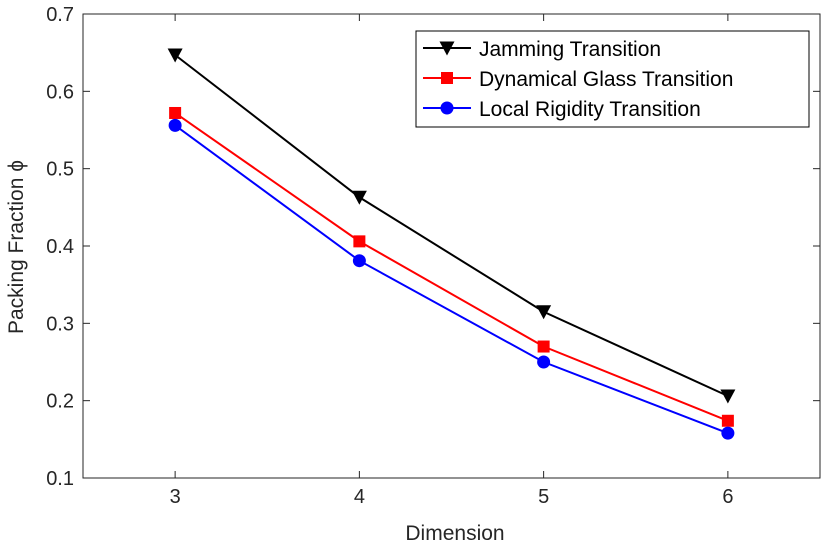 This screenshot has width=831, height=552. I want to click on x-axis-label: Dimension, so click(454, 533).